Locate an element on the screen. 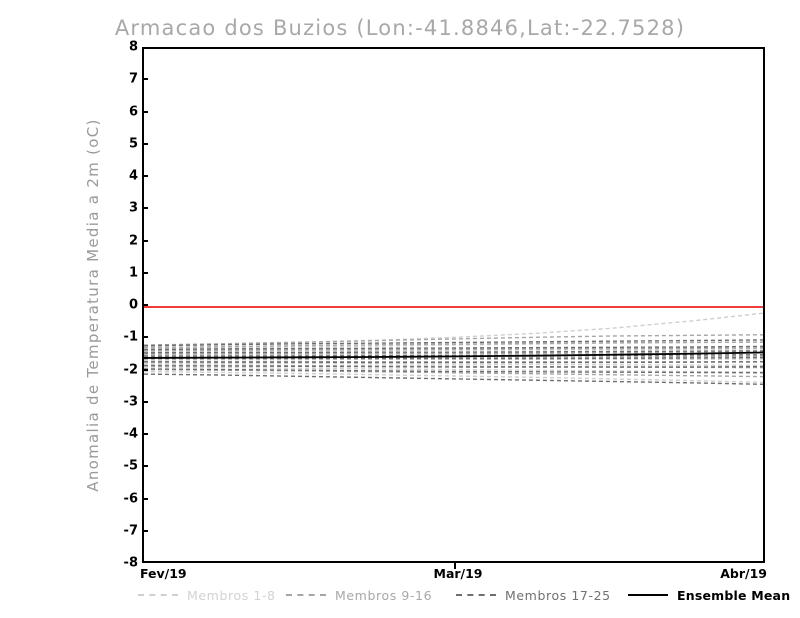 The width and height of the screenshot is (800, 618). legend-entry: Membros 1-8 is located at coordinates (207, 595).